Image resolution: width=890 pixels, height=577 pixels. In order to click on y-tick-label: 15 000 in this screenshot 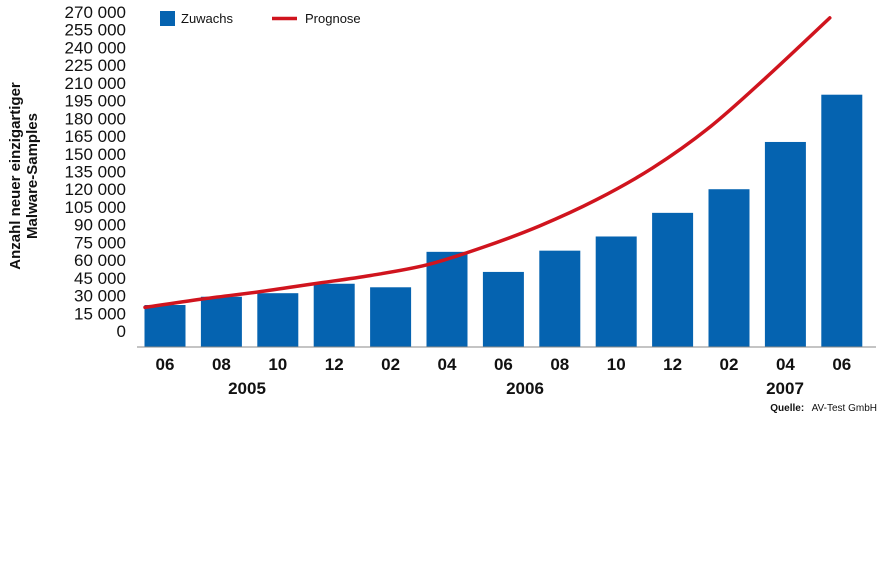, I will do `click(100, 313)`.